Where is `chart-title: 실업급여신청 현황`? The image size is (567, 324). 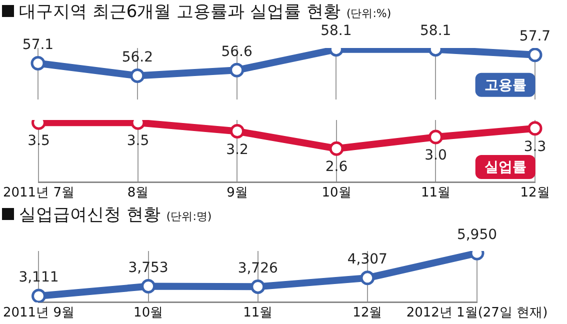 chart-title: 실업급여신청 현황 is located at coordinates (89, 215).